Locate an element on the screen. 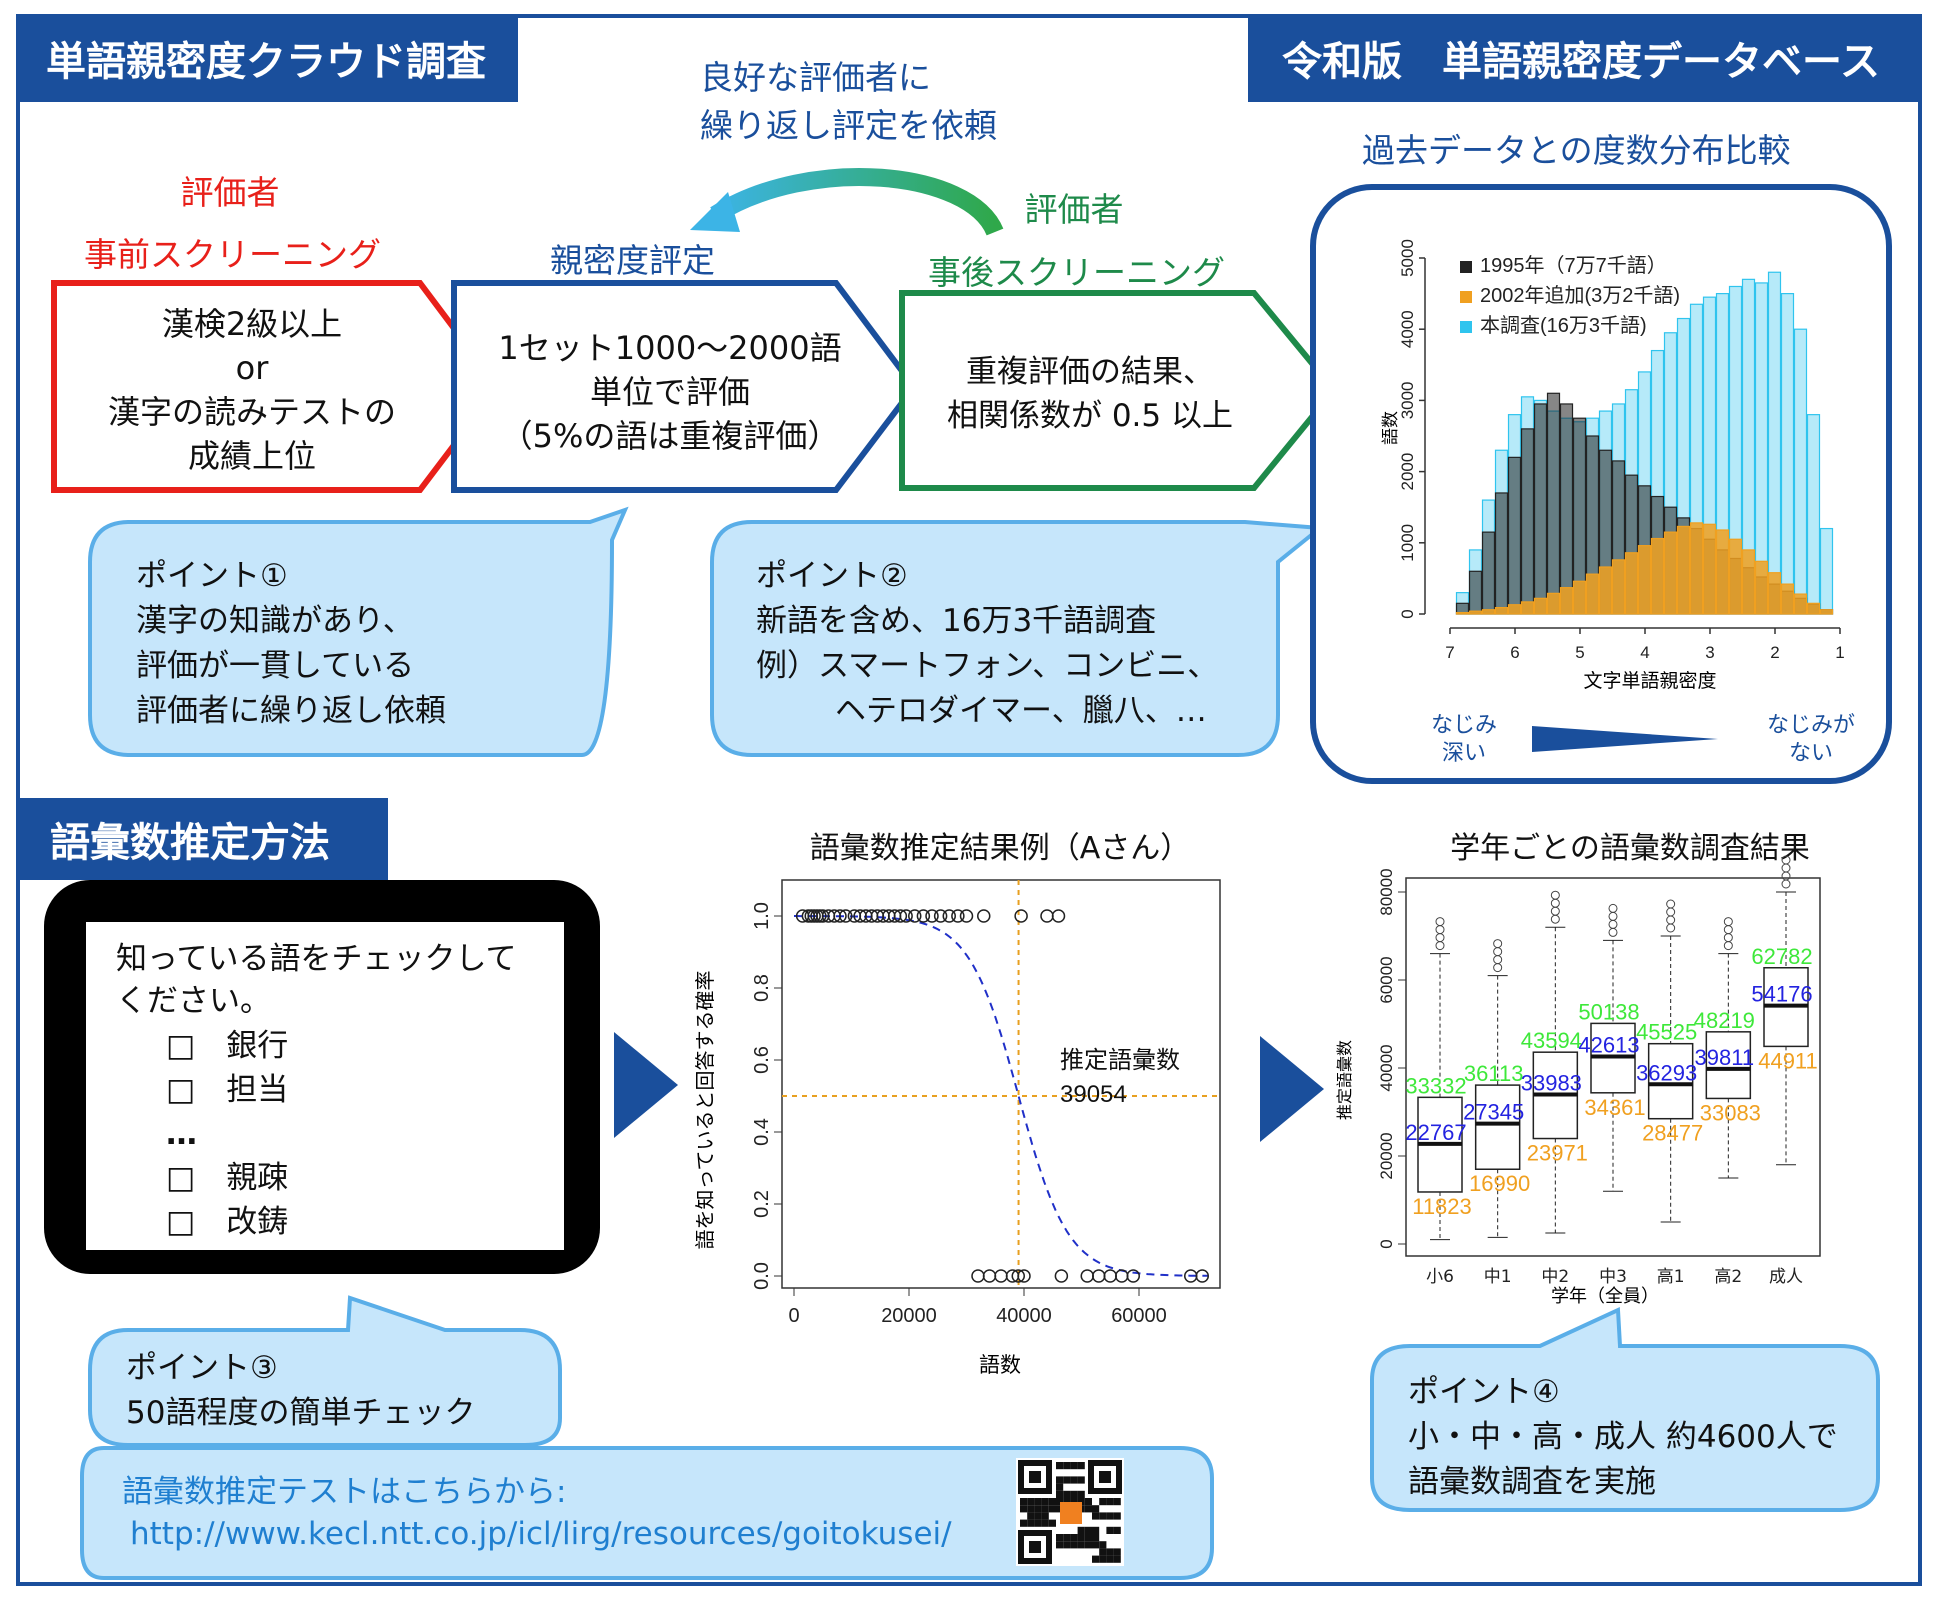 The height and width of the screenshot is (1600, 1940). box-body is located at coordinates (1728, 1065).